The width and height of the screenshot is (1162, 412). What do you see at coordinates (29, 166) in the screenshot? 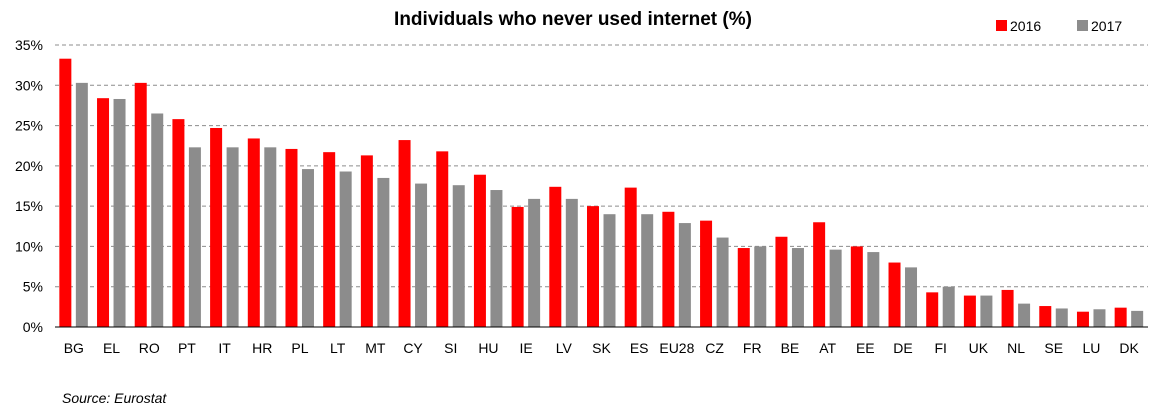
I see `y-tick-label: 20%` at bounding box center [29, 166].